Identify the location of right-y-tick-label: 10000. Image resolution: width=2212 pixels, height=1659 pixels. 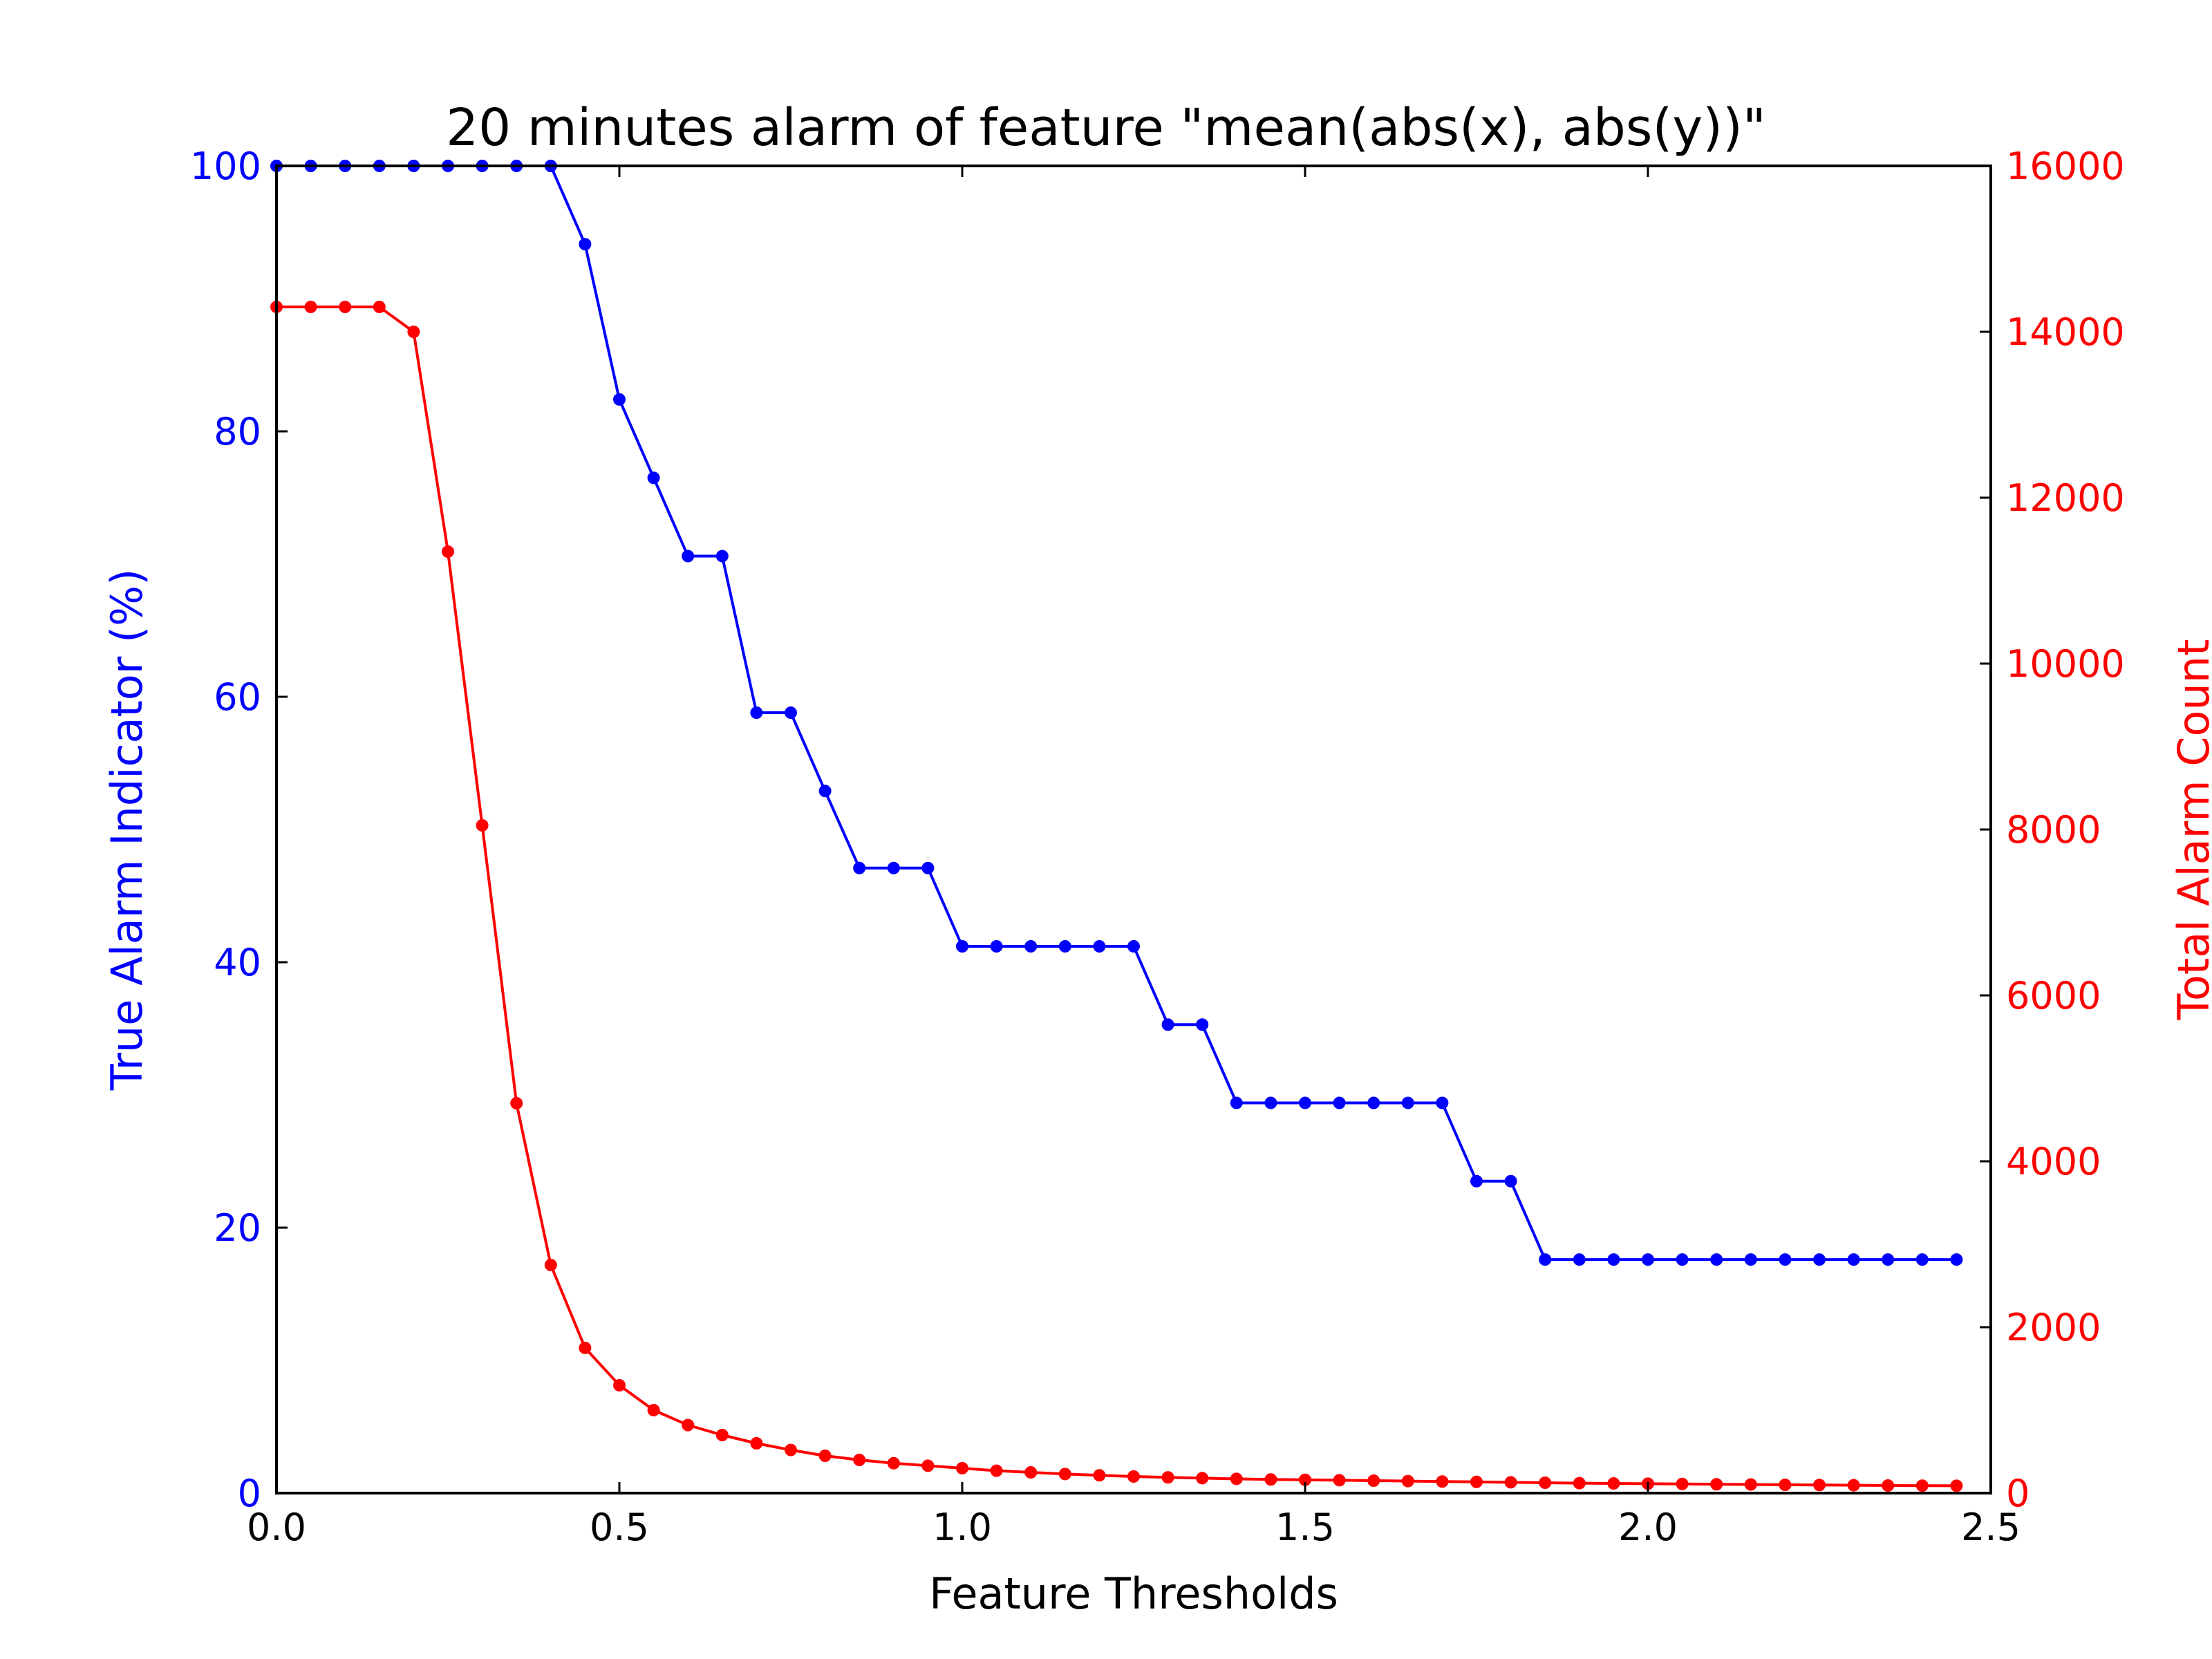
(2065, 664).